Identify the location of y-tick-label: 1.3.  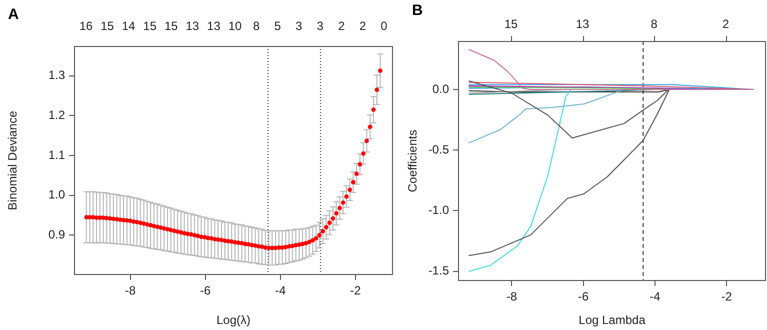
(57, 75).